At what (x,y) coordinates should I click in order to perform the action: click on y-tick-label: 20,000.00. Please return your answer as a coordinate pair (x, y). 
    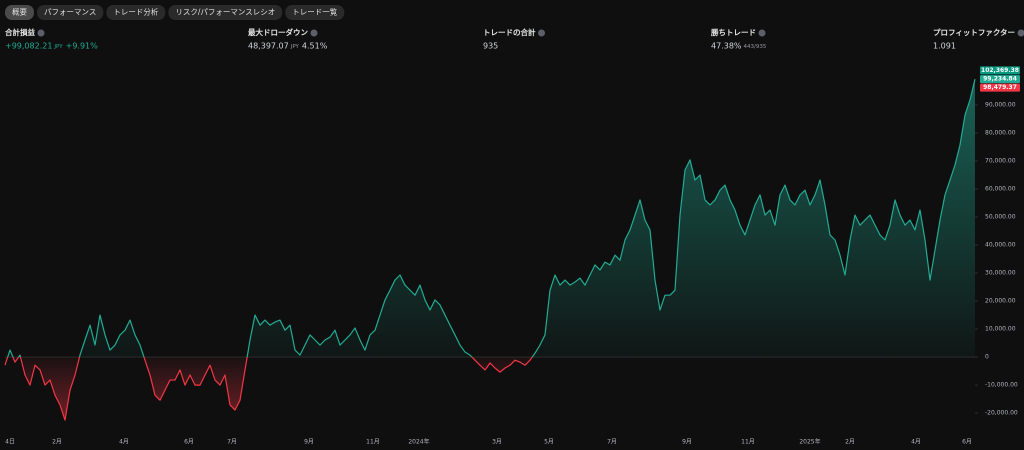
    Looking at the image, I should click on (1000, 301).